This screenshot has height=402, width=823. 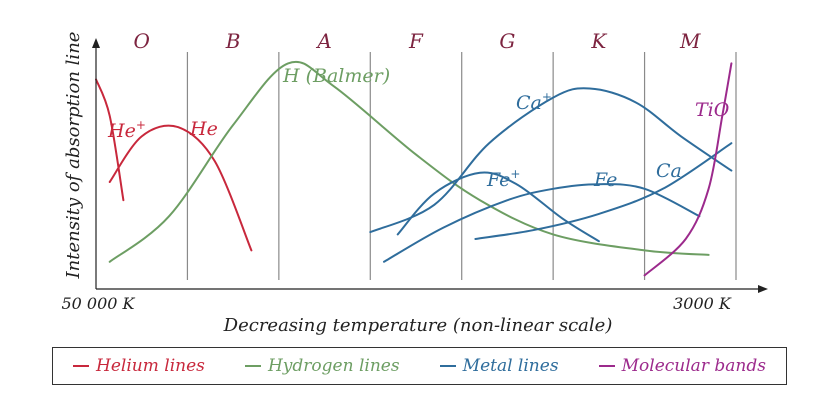 What do you see at coordinates (73, 156) in the screenshot?
I see `y-axis-title: Intensity of absorption line` at bounding box center [73, 156].